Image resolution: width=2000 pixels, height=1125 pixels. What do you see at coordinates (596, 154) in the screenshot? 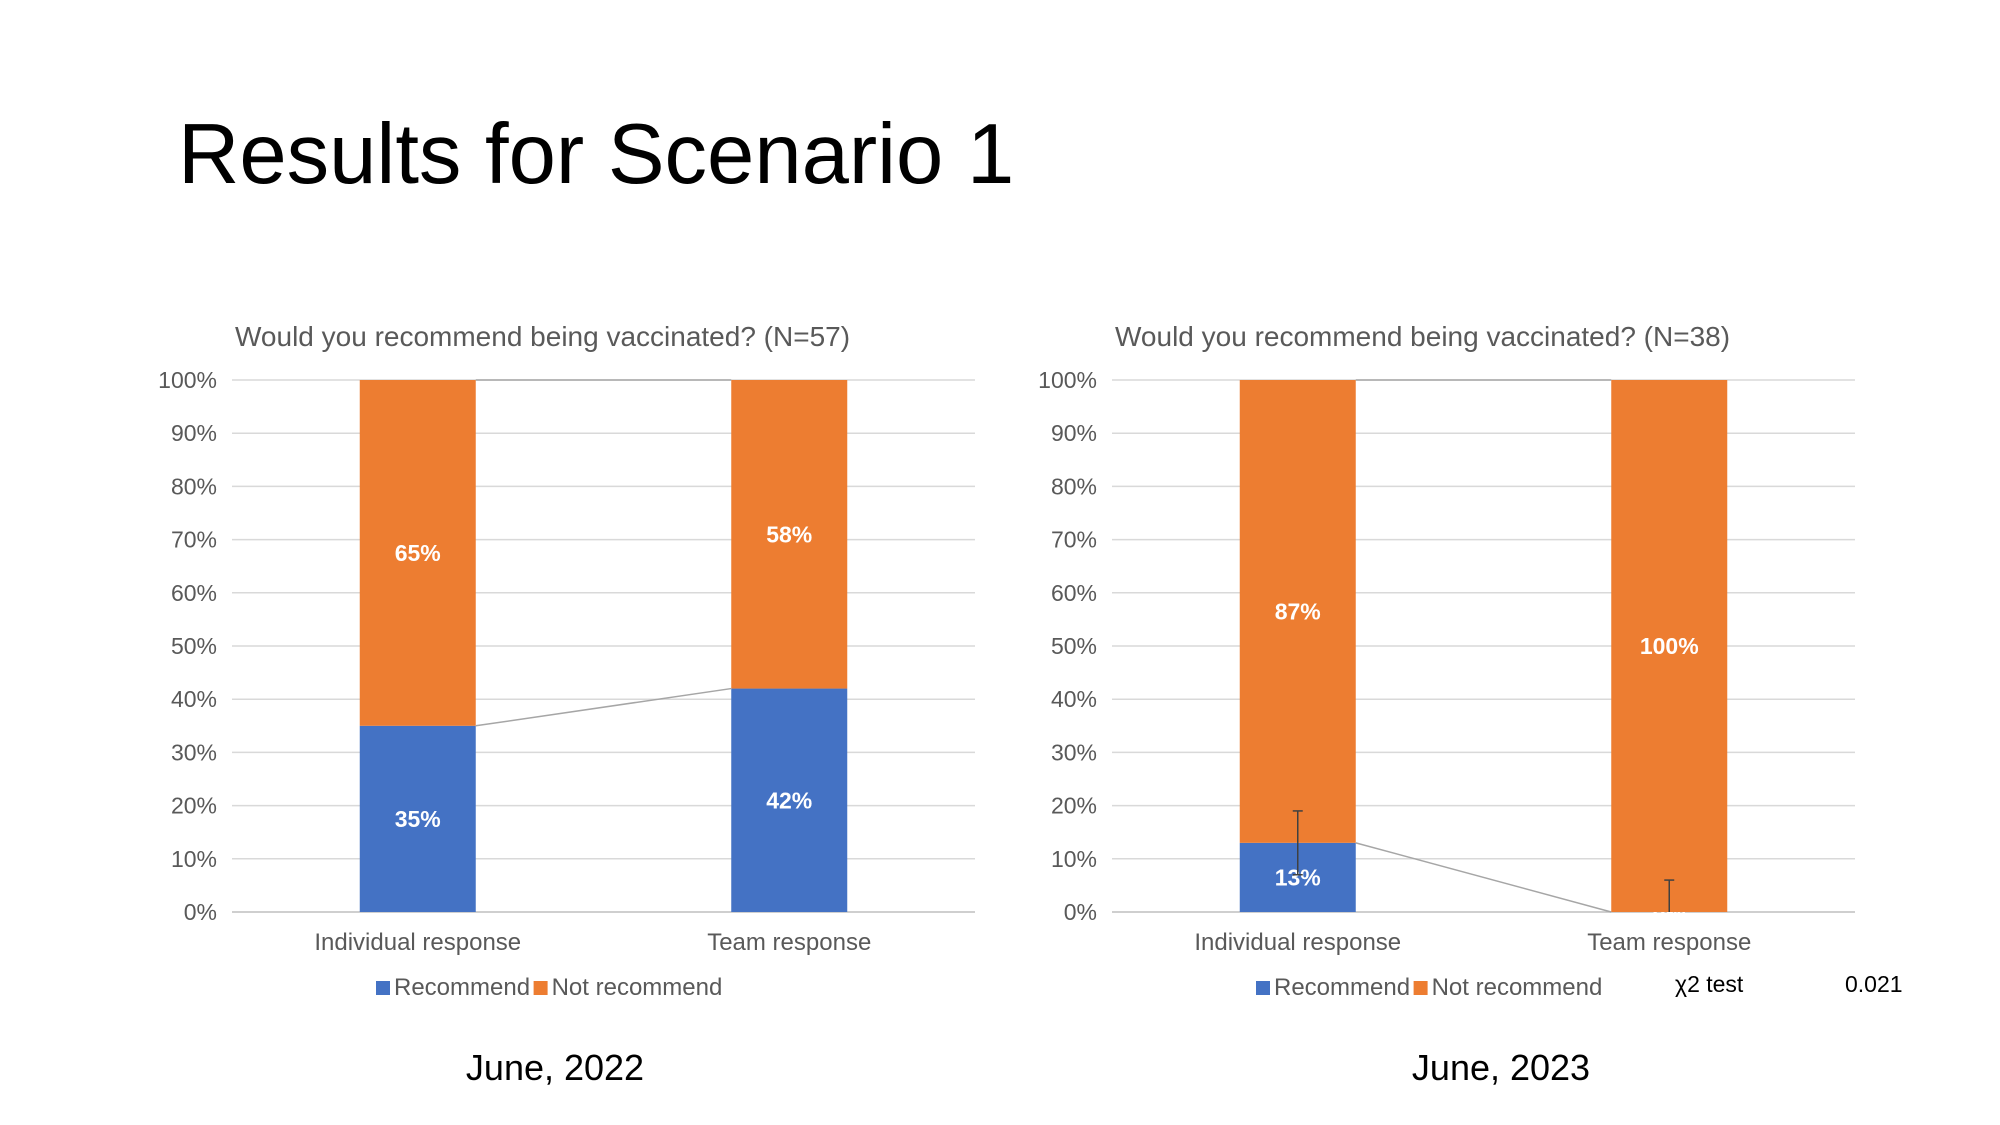
I see `page-title: Results for Scenario 1` at bounding box center [596, 154].